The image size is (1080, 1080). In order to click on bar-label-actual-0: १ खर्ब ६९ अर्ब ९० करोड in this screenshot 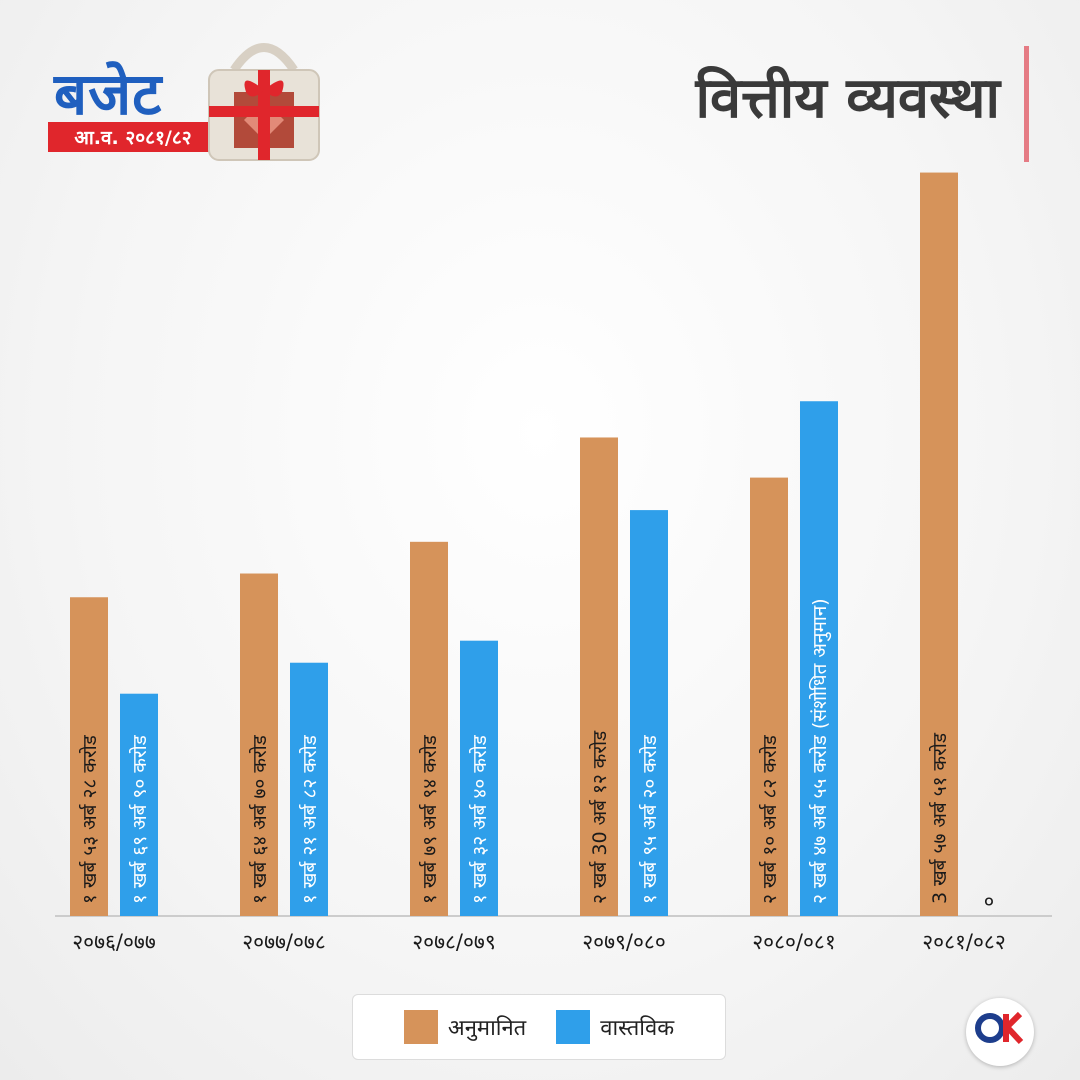, I will do `click(139, 819)`.